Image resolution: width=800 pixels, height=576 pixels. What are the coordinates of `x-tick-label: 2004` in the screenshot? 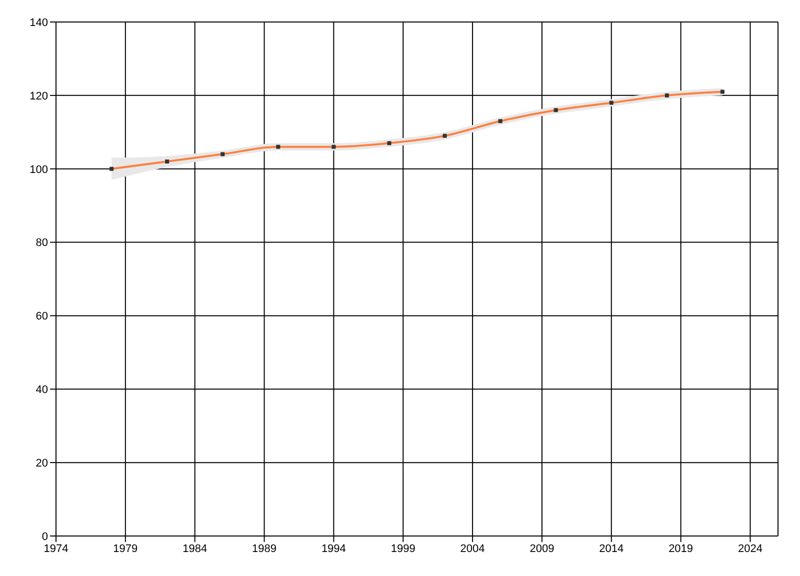 It's located at (472, 548).